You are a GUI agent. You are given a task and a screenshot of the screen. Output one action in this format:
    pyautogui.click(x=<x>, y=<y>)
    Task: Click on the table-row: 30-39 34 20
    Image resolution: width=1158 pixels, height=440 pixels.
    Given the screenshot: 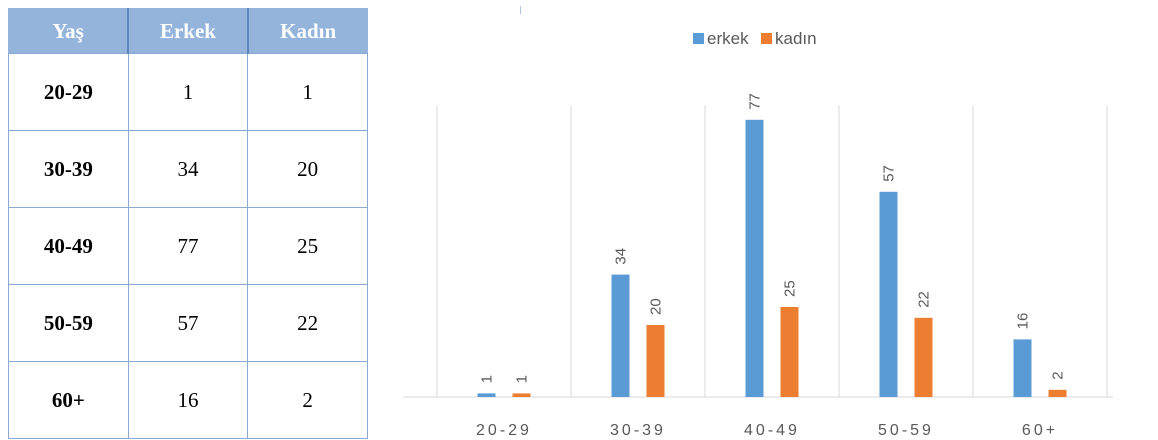 What is the action you would take?
    pyautogui.click(x=188, y=169)
    